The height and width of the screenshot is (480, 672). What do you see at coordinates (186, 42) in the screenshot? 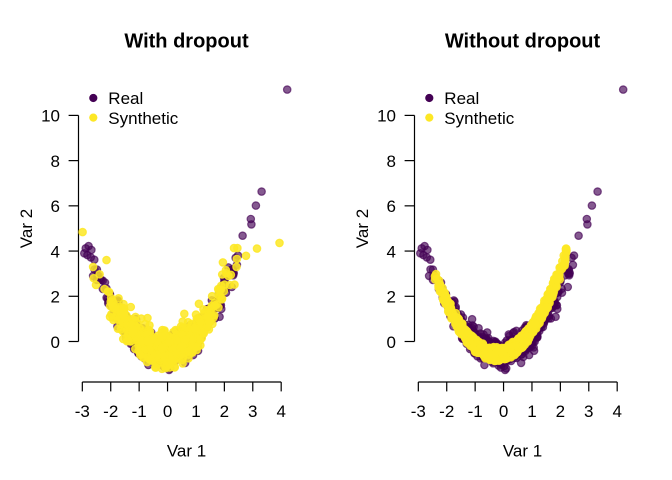
I see `svg-text: With dropout` at bounding box center [186, 42].